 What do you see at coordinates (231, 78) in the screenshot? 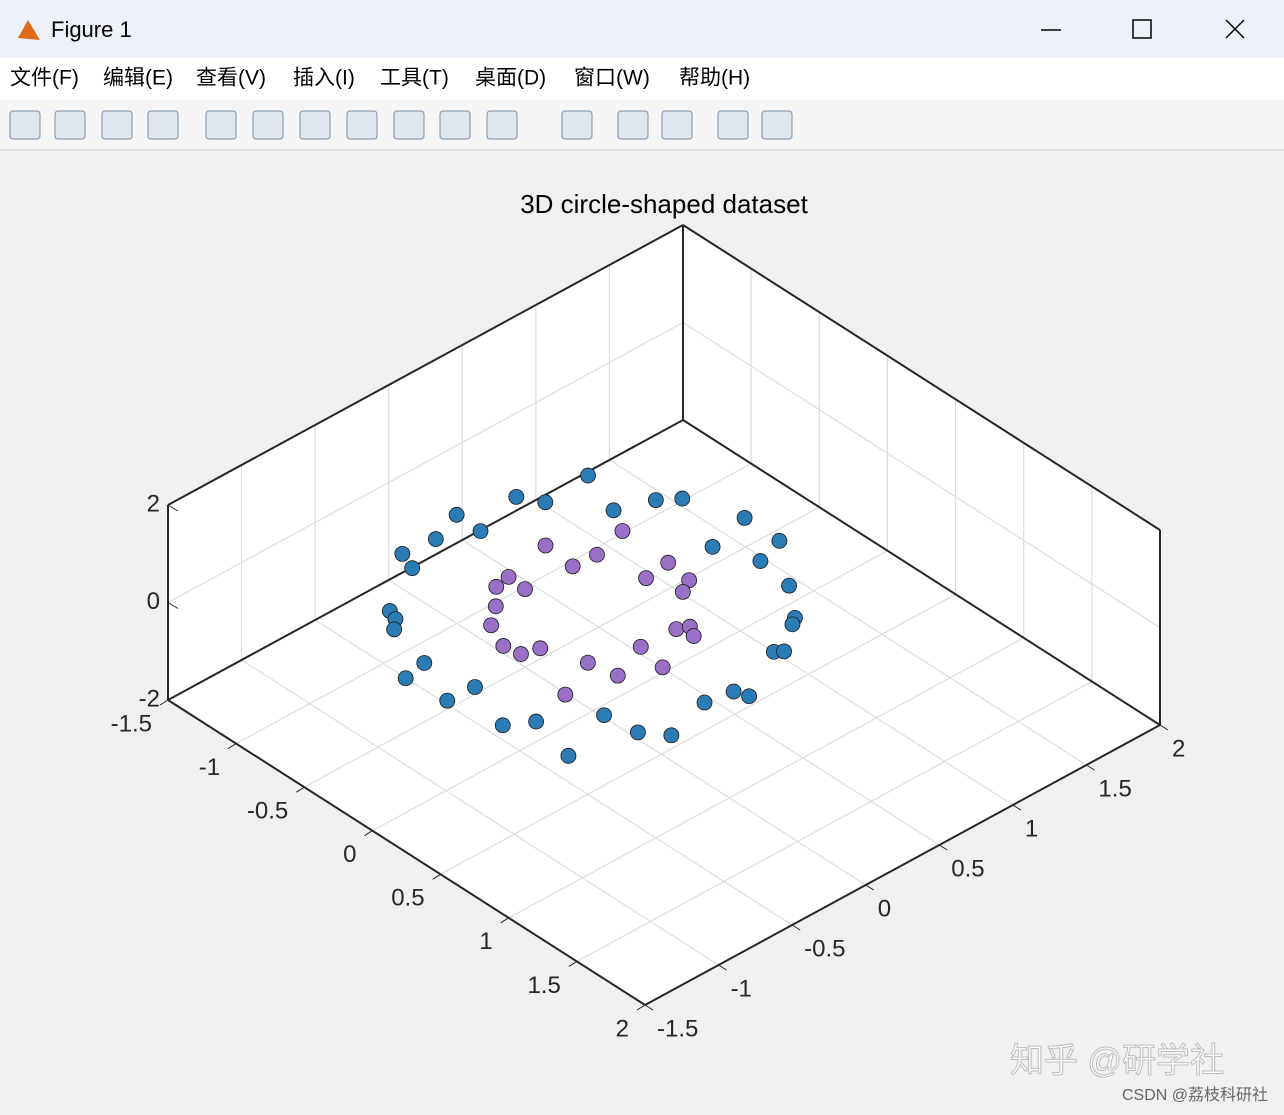
I see `menu-item: 查看(V)` at bounding box center [231, 78].